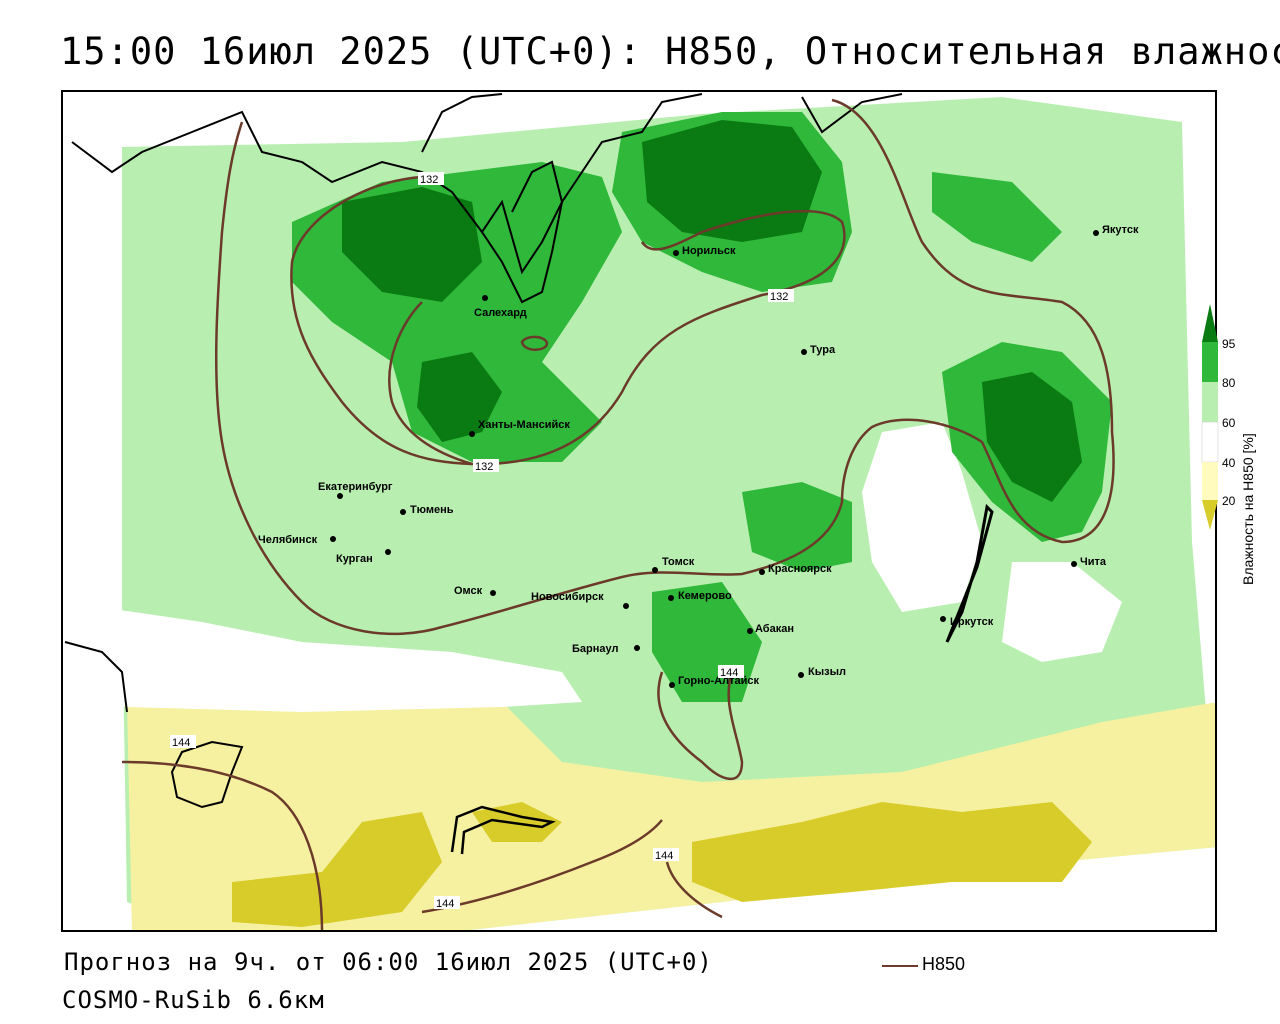 The width and height of the screenshot is (1280, 1024). Describe the element at coordinates (827, 672) in the screenshot. I see `city-label: Кызыл` at that location.